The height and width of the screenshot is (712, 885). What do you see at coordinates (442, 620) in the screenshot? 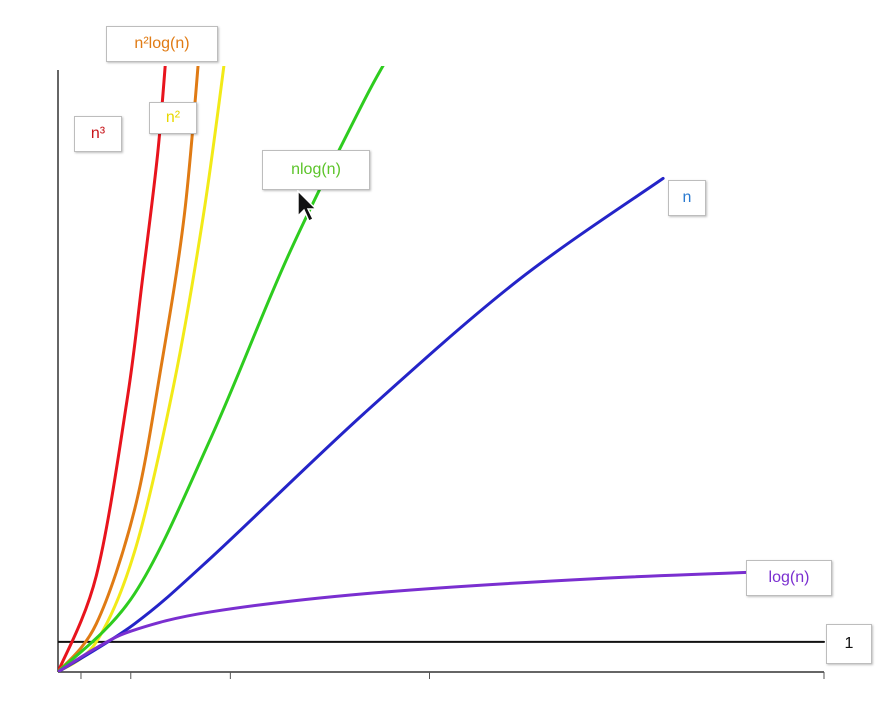
I see `series-line-log-n` at bounding box center [442, 620].